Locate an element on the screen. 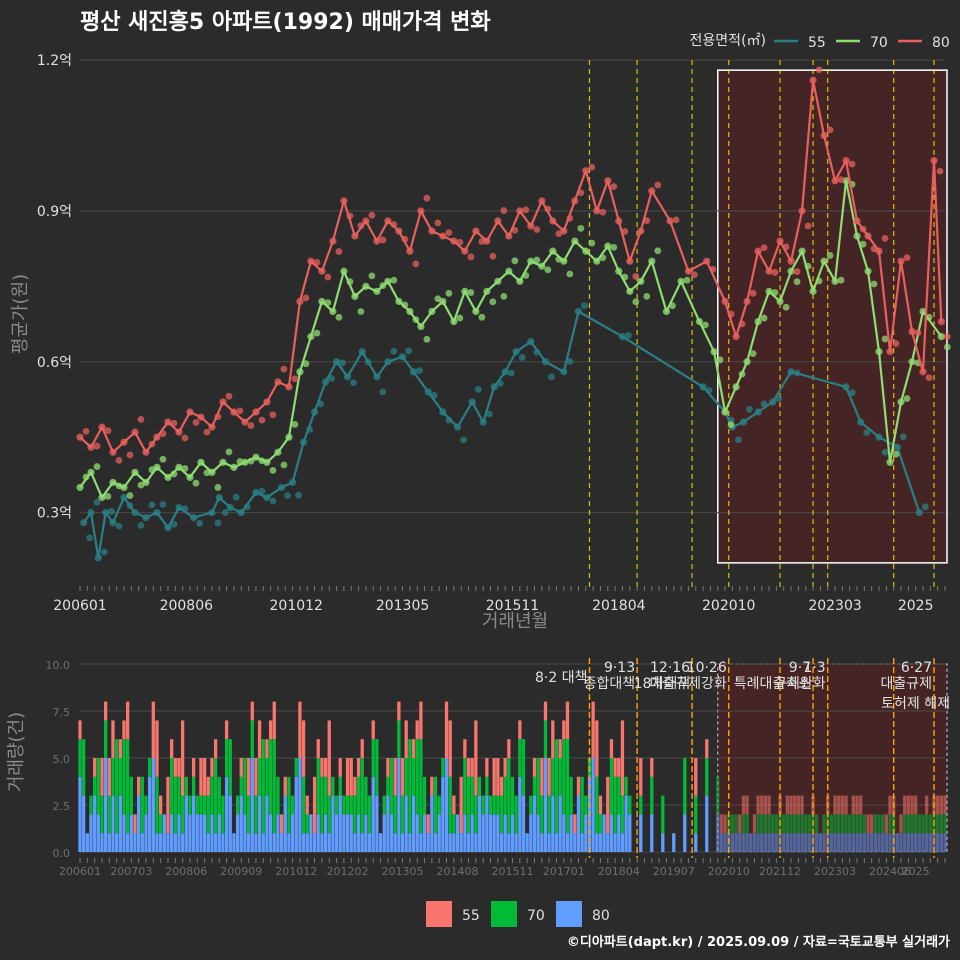 The image size is (960, 960). policy-label: 대출규제 is located at coordinates (906, 684).